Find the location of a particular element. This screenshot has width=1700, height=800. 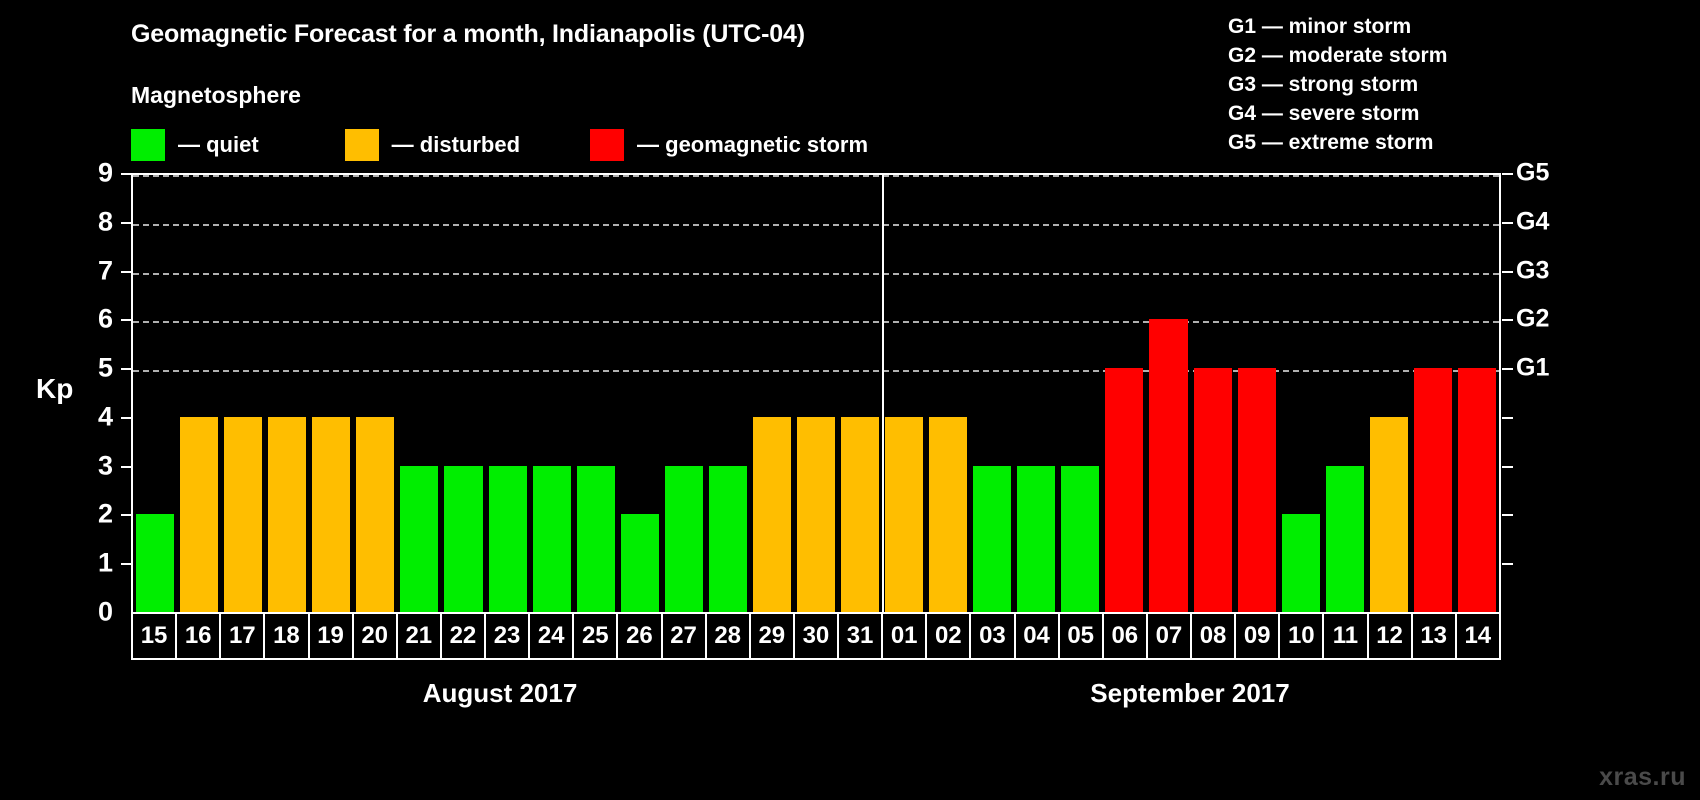

date-cell-22: 22 is located at coordinates (464, 636).